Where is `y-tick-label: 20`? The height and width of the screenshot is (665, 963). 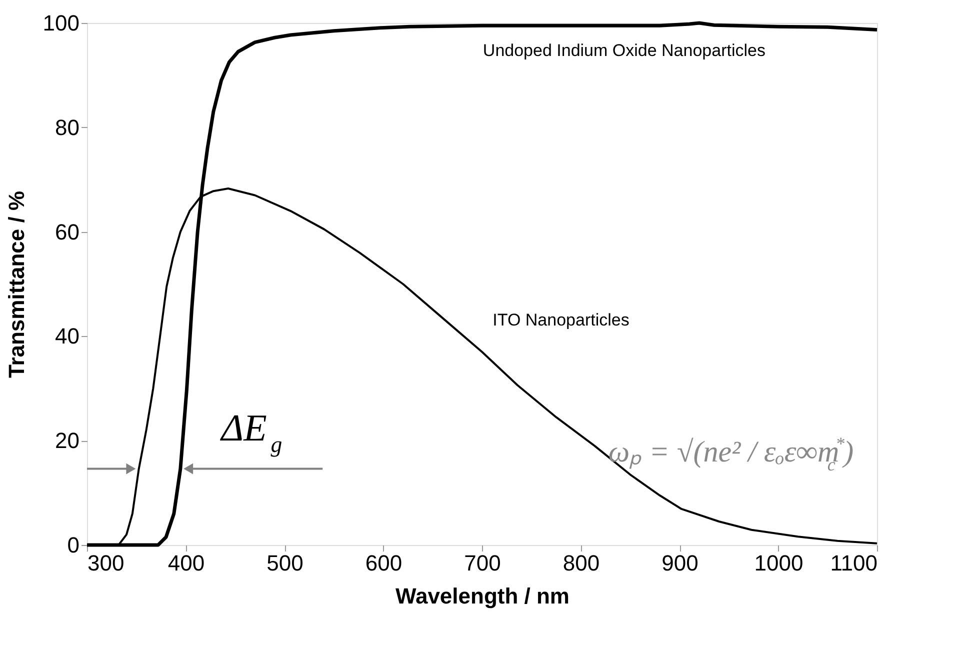
y-tick-label: 20 is located at coordinates (67, 441).